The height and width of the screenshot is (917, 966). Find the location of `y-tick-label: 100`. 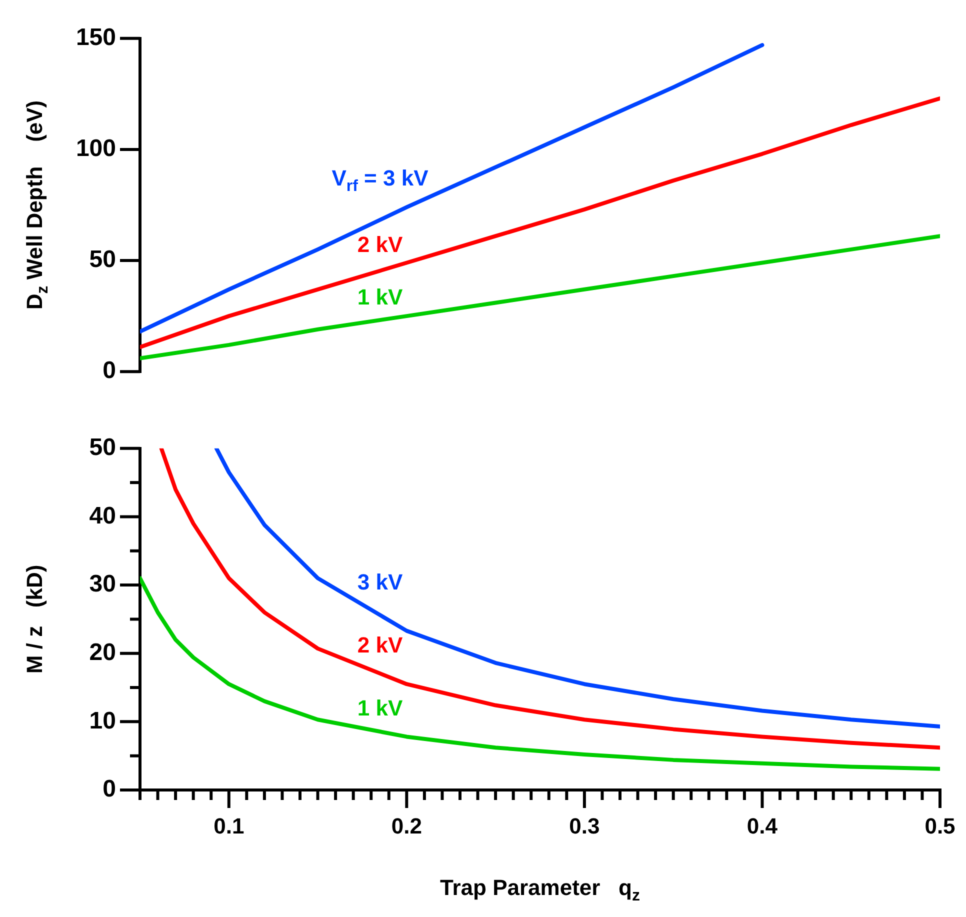

y-tick-label: 100 is located at coordinates (96, 148).